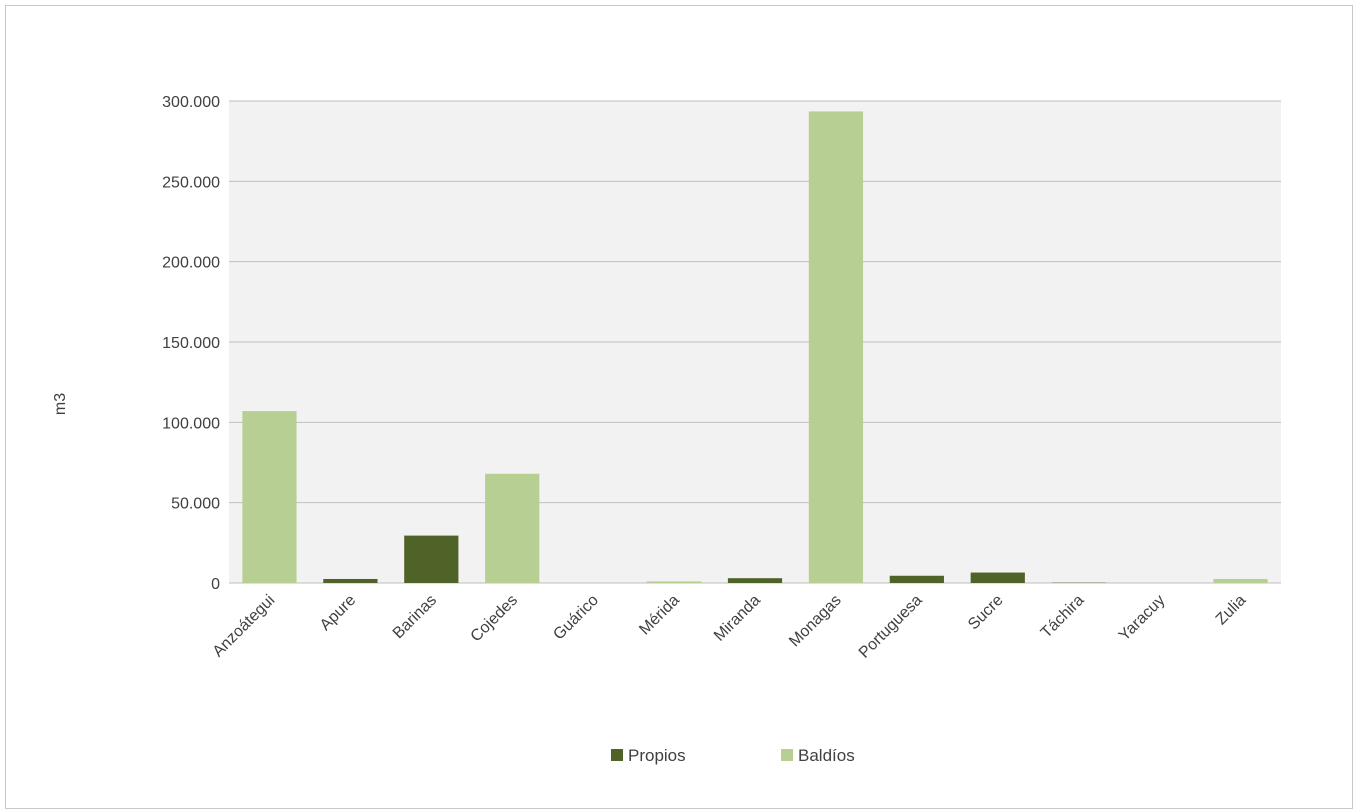 The height and width of the screenshot is (812, 1355). I want to click on x-tick-label: Guárico, so click(576, 618).